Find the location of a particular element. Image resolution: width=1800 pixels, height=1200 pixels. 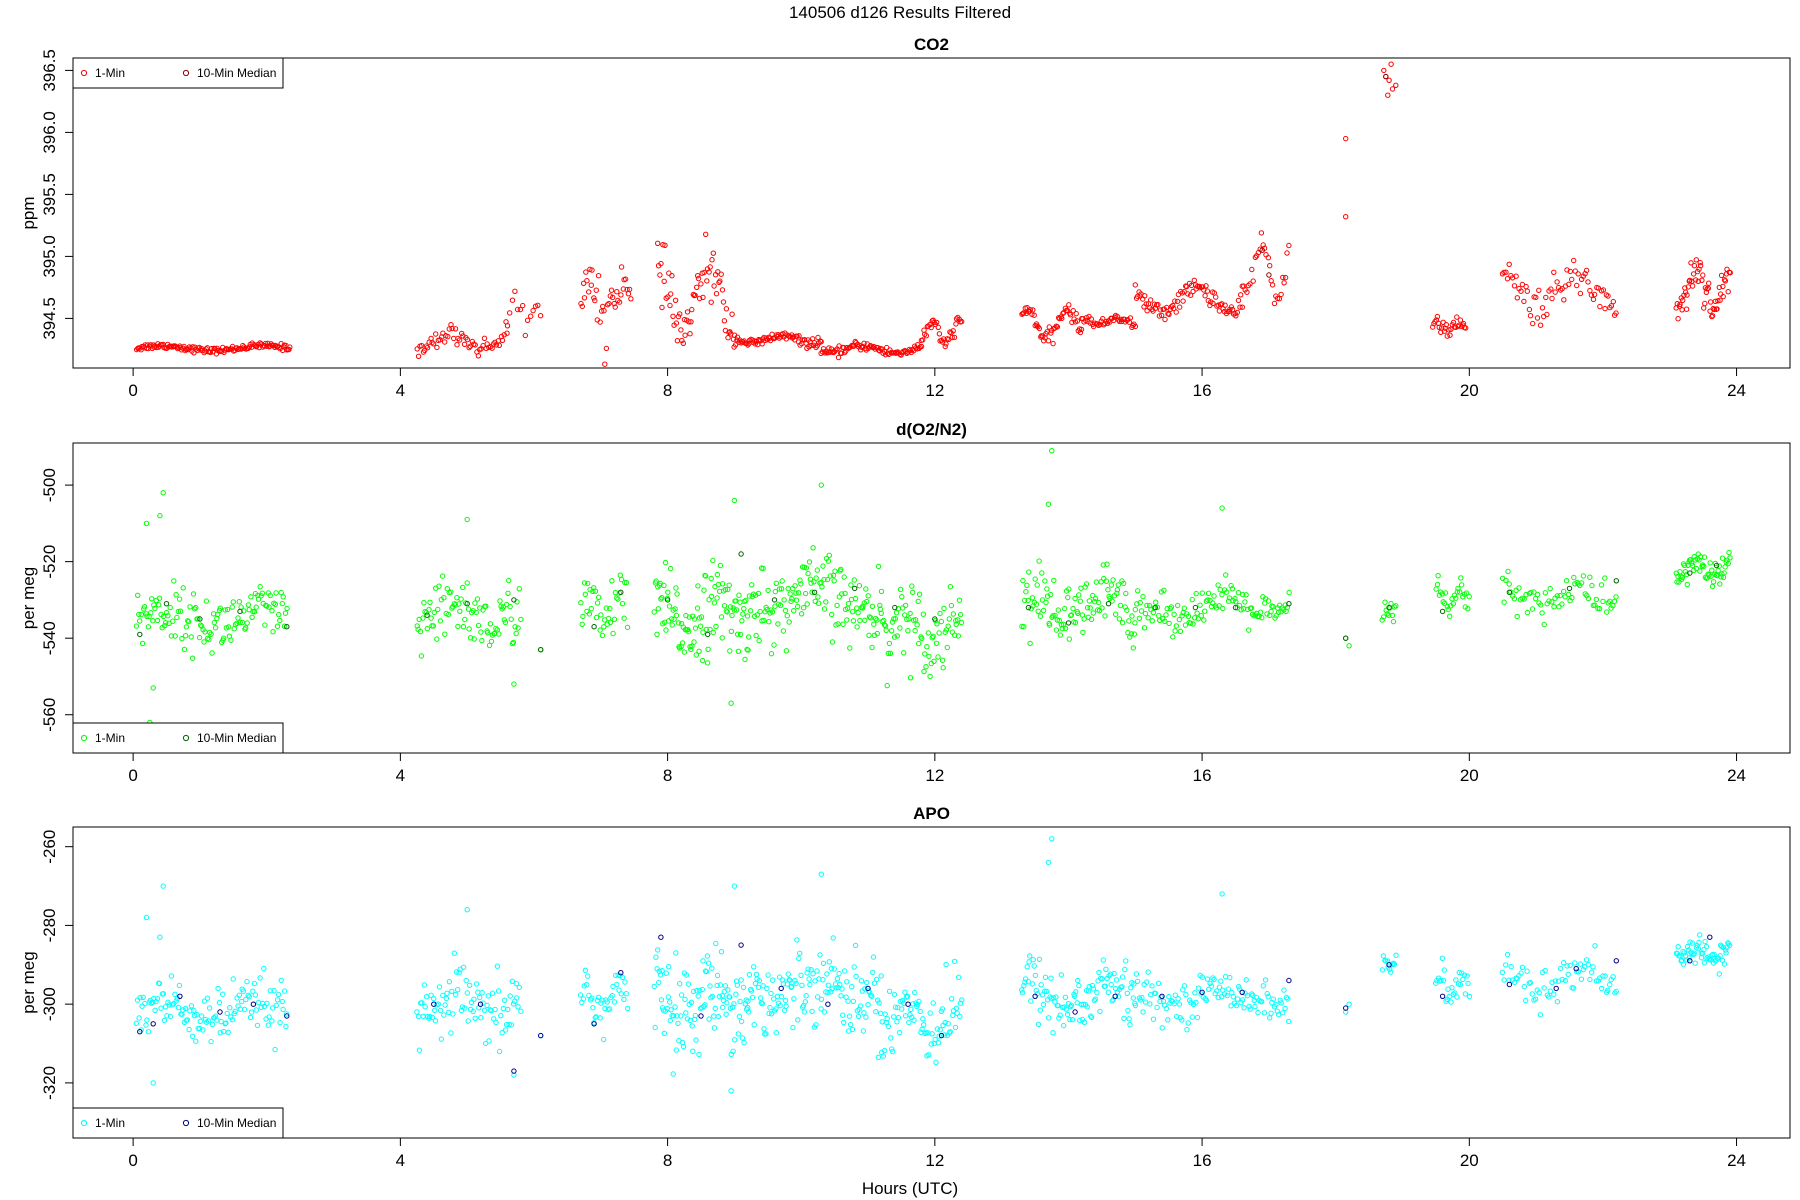

x-tick-label: 4 is located at coordinates (400, 1160).